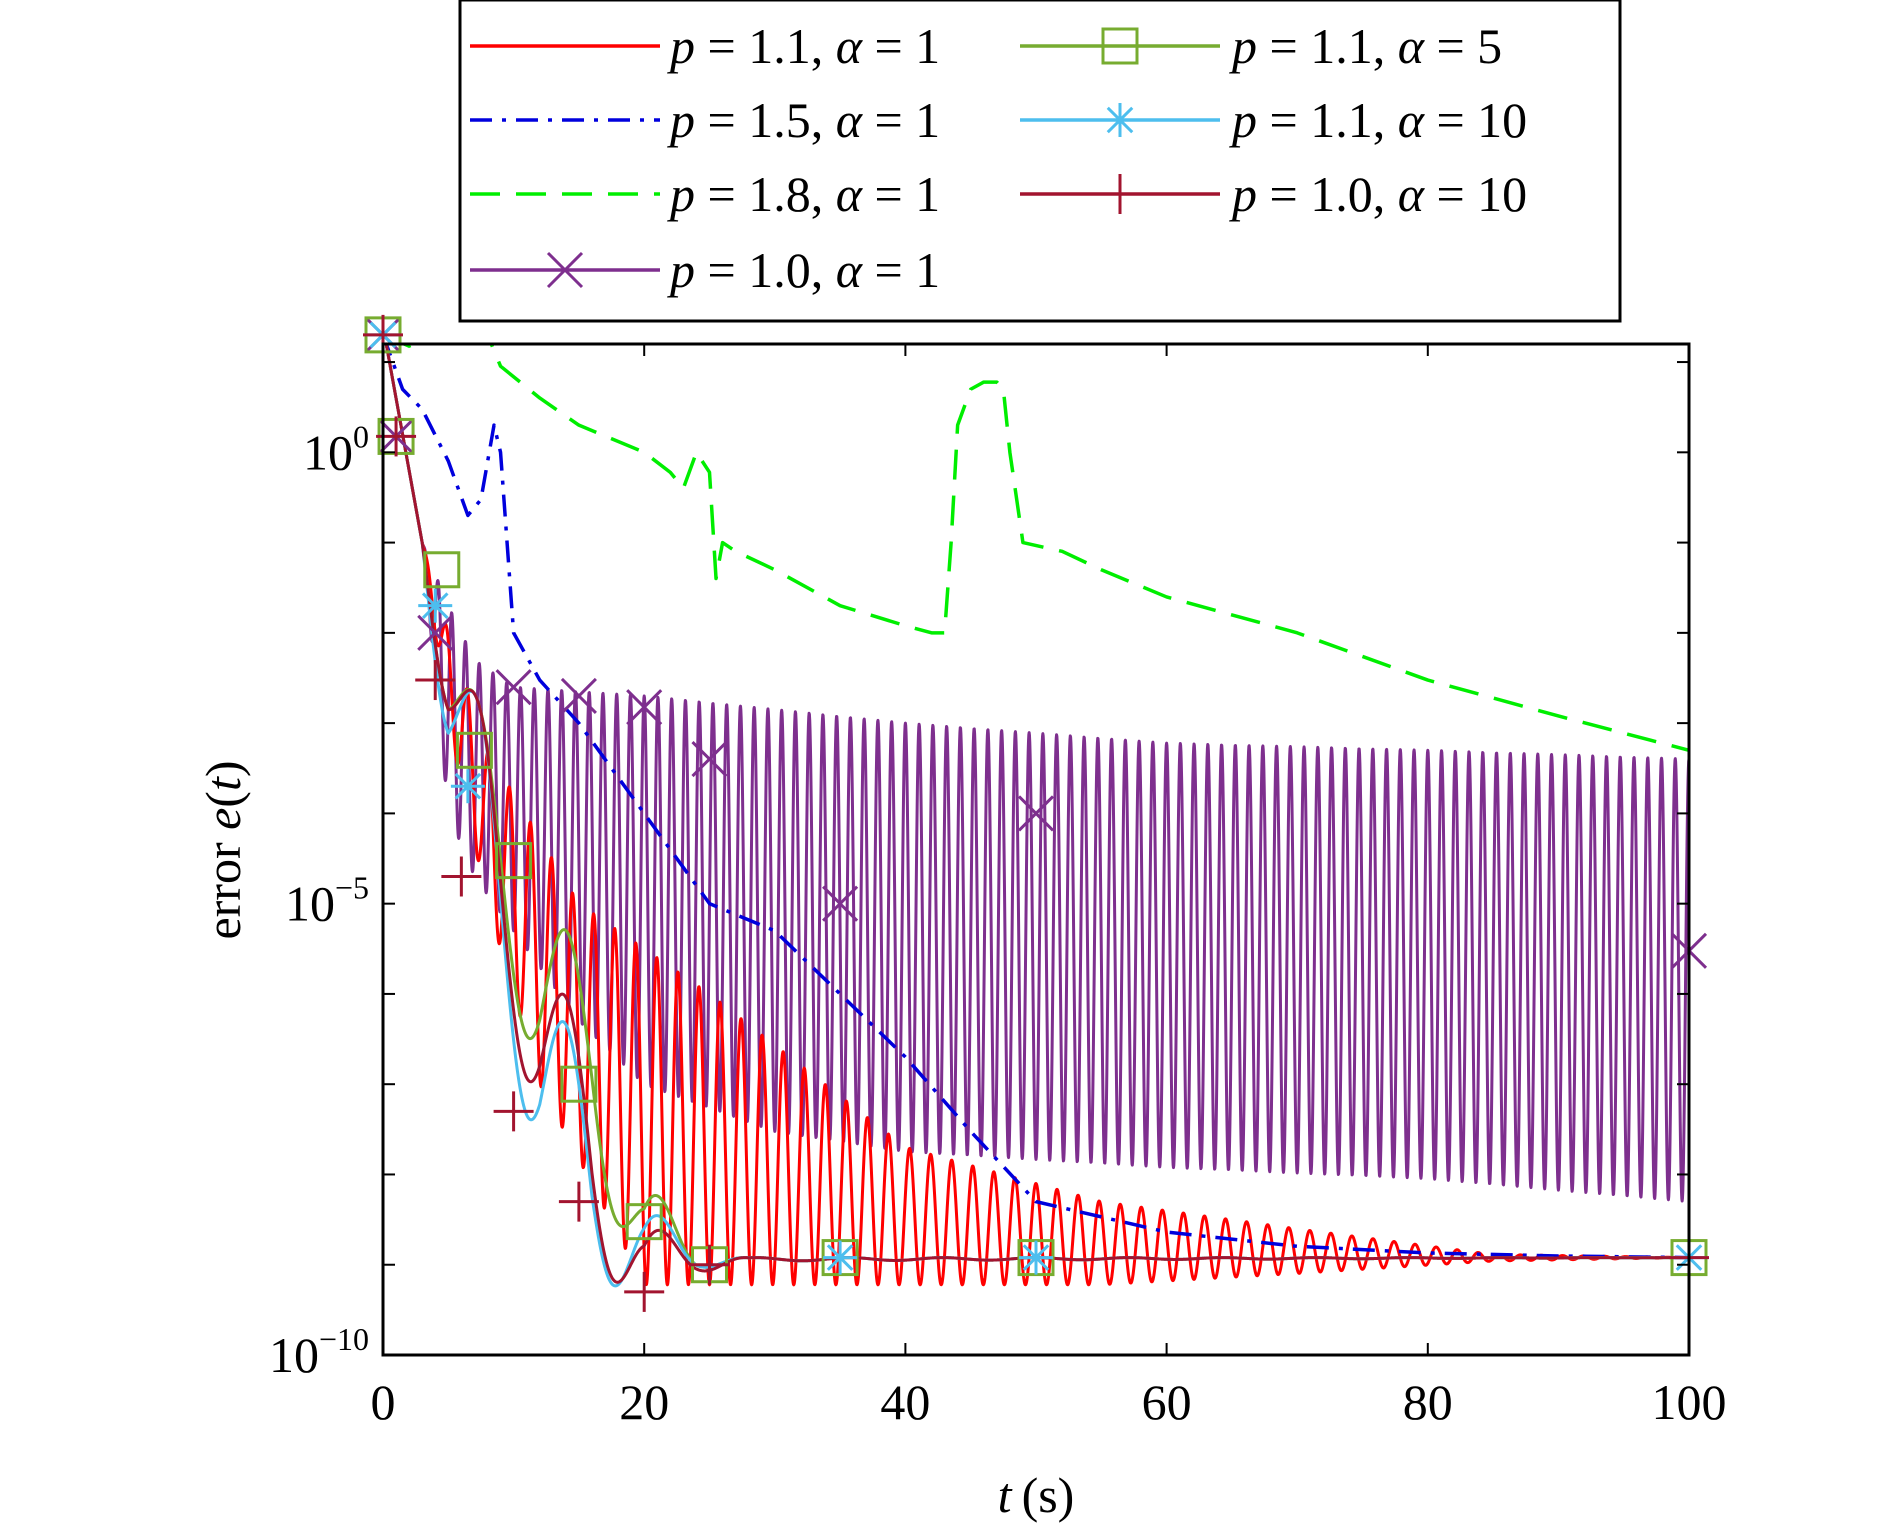 This screenshot has width=1890, height=1528. I want to click on x-axis-label: t (s), so click(1036, 1495).